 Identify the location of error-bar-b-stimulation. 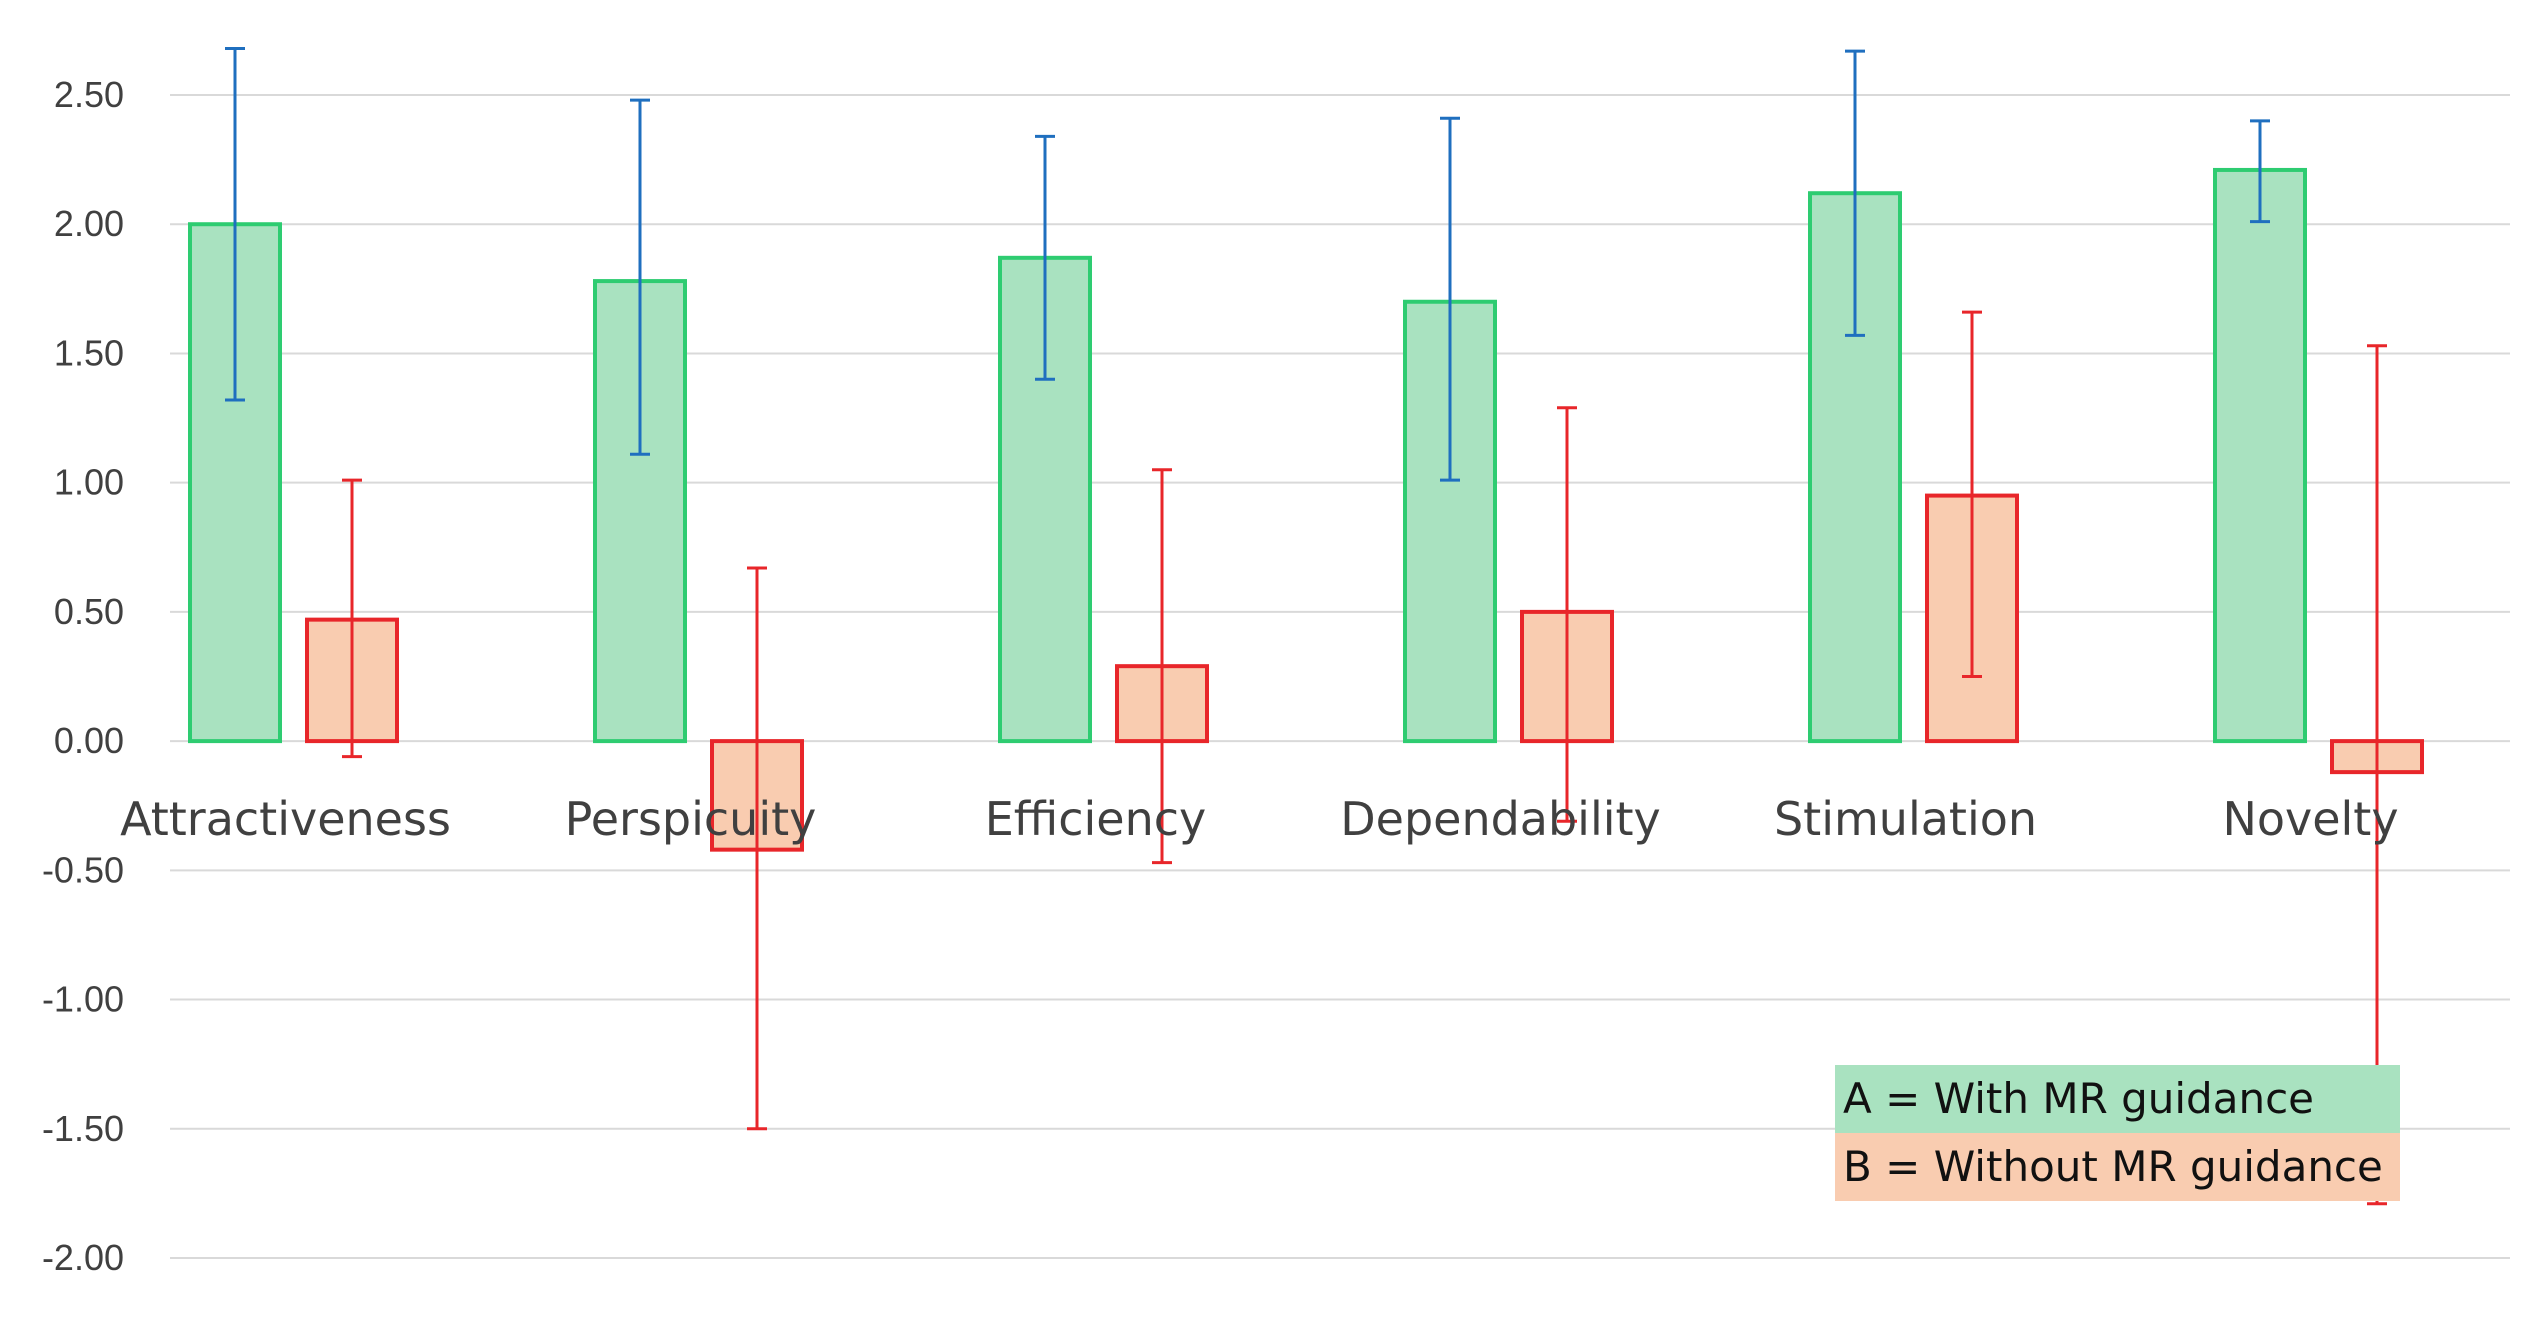
(1972, 494).